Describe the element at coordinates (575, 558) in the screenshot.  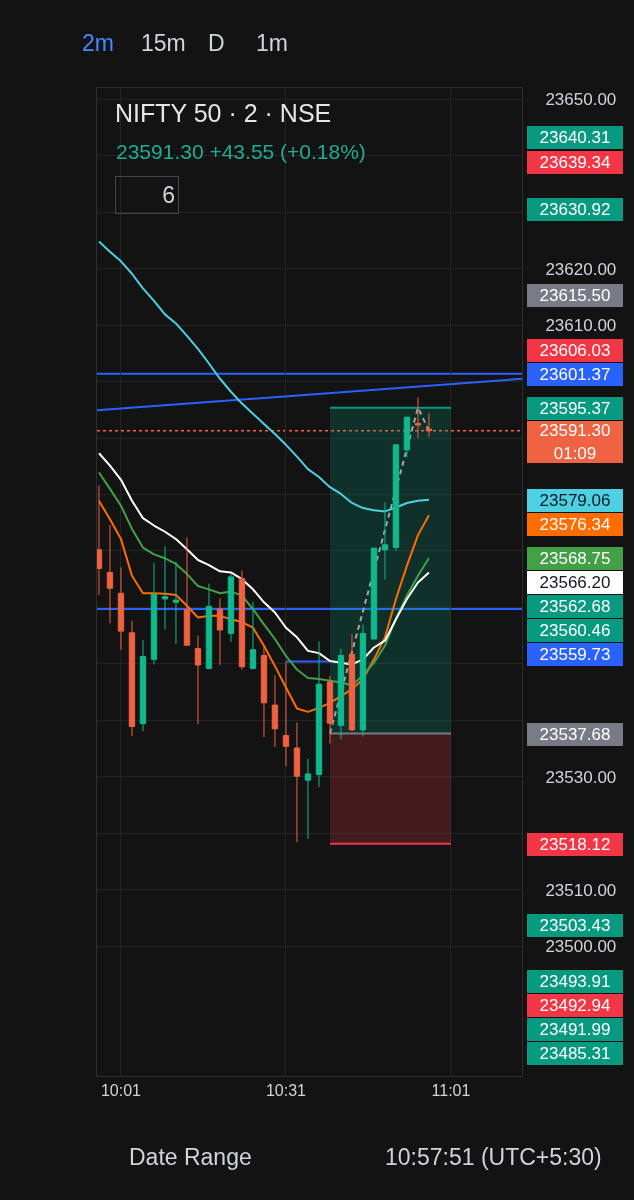
I see `text: 23568.75` at that location.